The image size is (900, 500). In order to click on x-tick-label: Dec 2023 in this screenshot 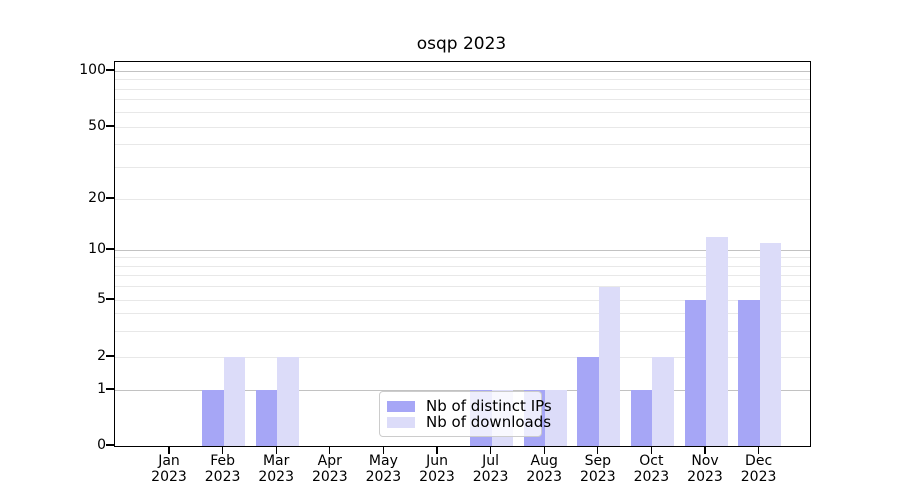, I will do `click(758, 469)`.